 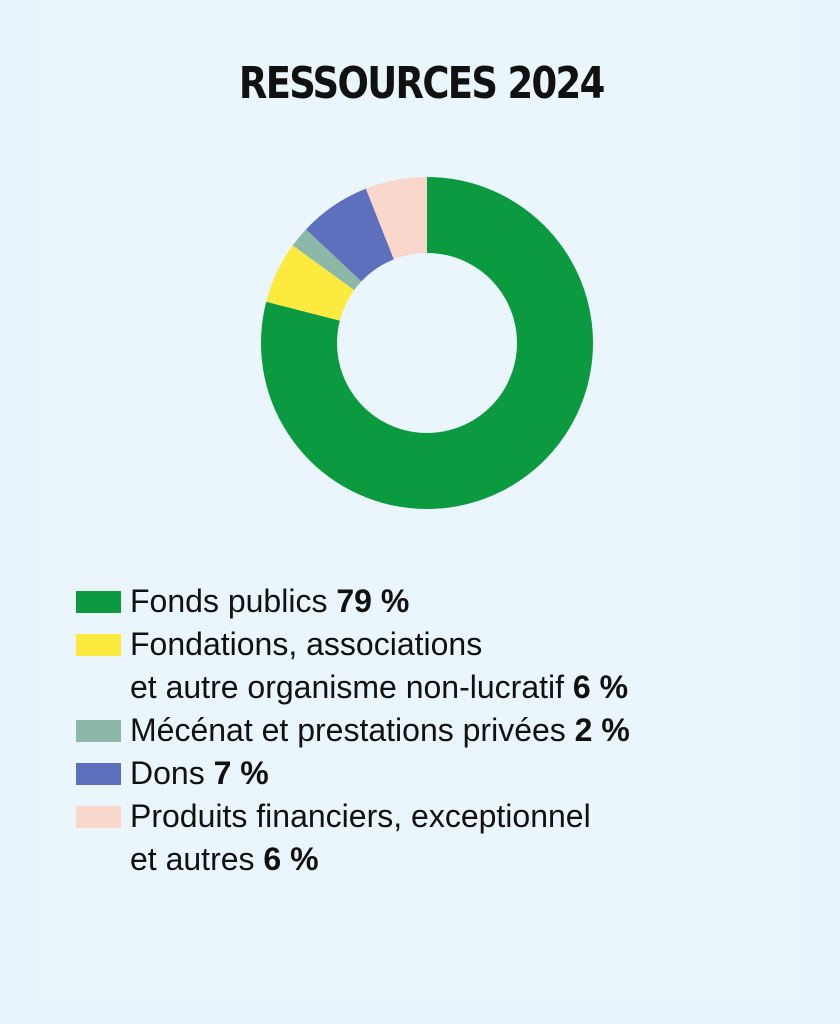 I want to click on legend-value: 79 %, so click(x=373, y=601).